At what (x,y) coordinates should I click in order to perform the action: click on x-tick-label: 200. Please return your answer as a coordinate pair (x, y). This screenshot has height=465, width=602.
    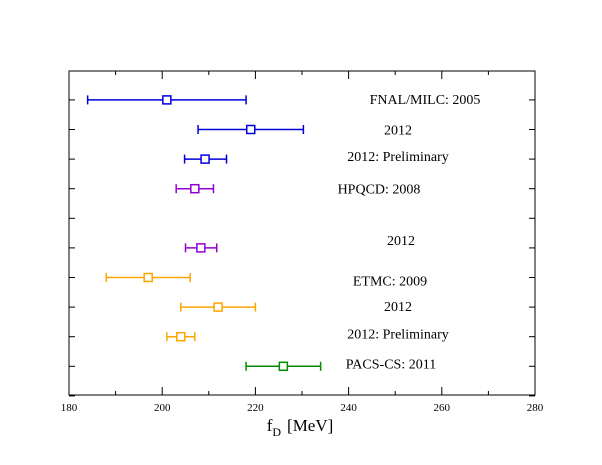
    Looking at the image, I should click on (162, 408).